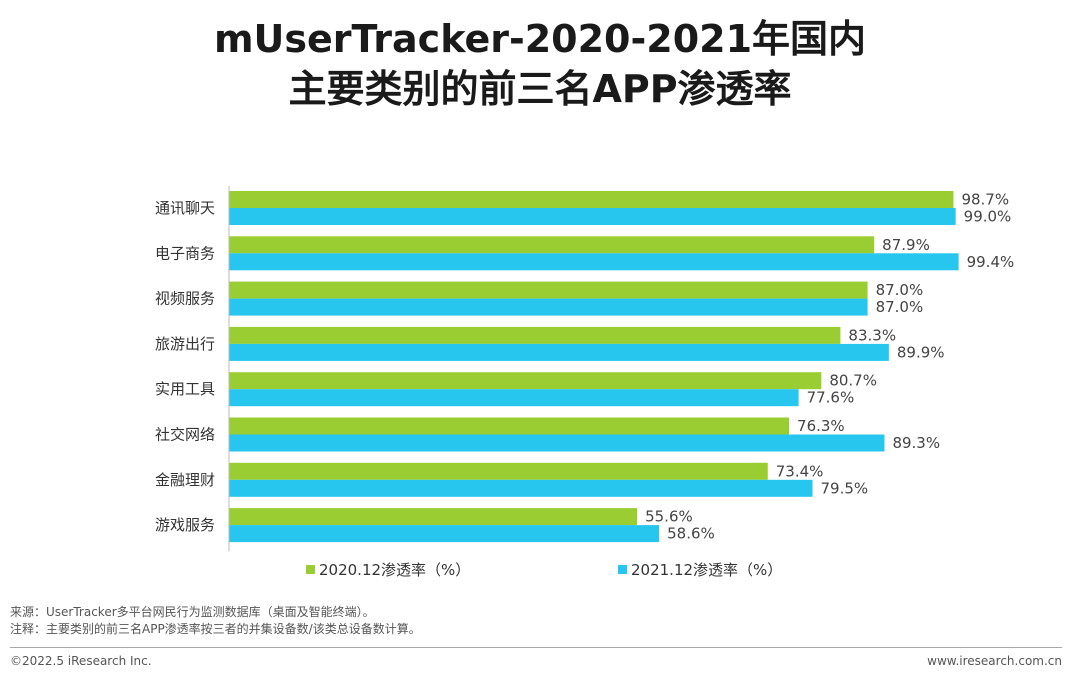 The image size is (1080, 682). Describe the element at coordinates (921, 352) in the screenshot. I see `data-label: 89.9%` at that location.